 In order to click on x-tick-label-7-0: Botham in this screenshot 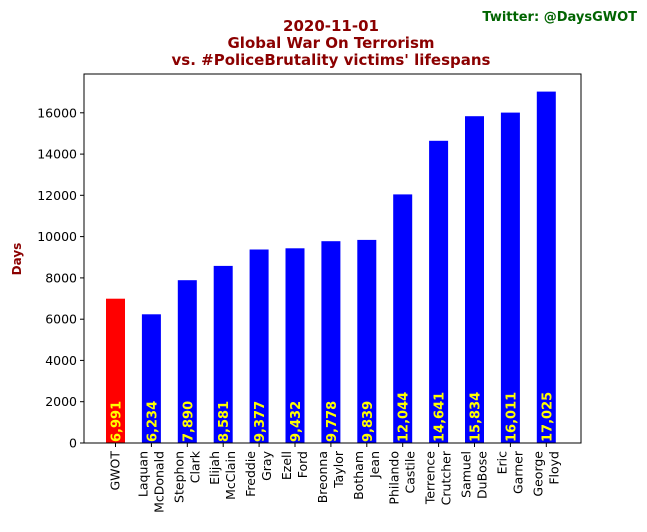, I will do `click(358, 475)`.